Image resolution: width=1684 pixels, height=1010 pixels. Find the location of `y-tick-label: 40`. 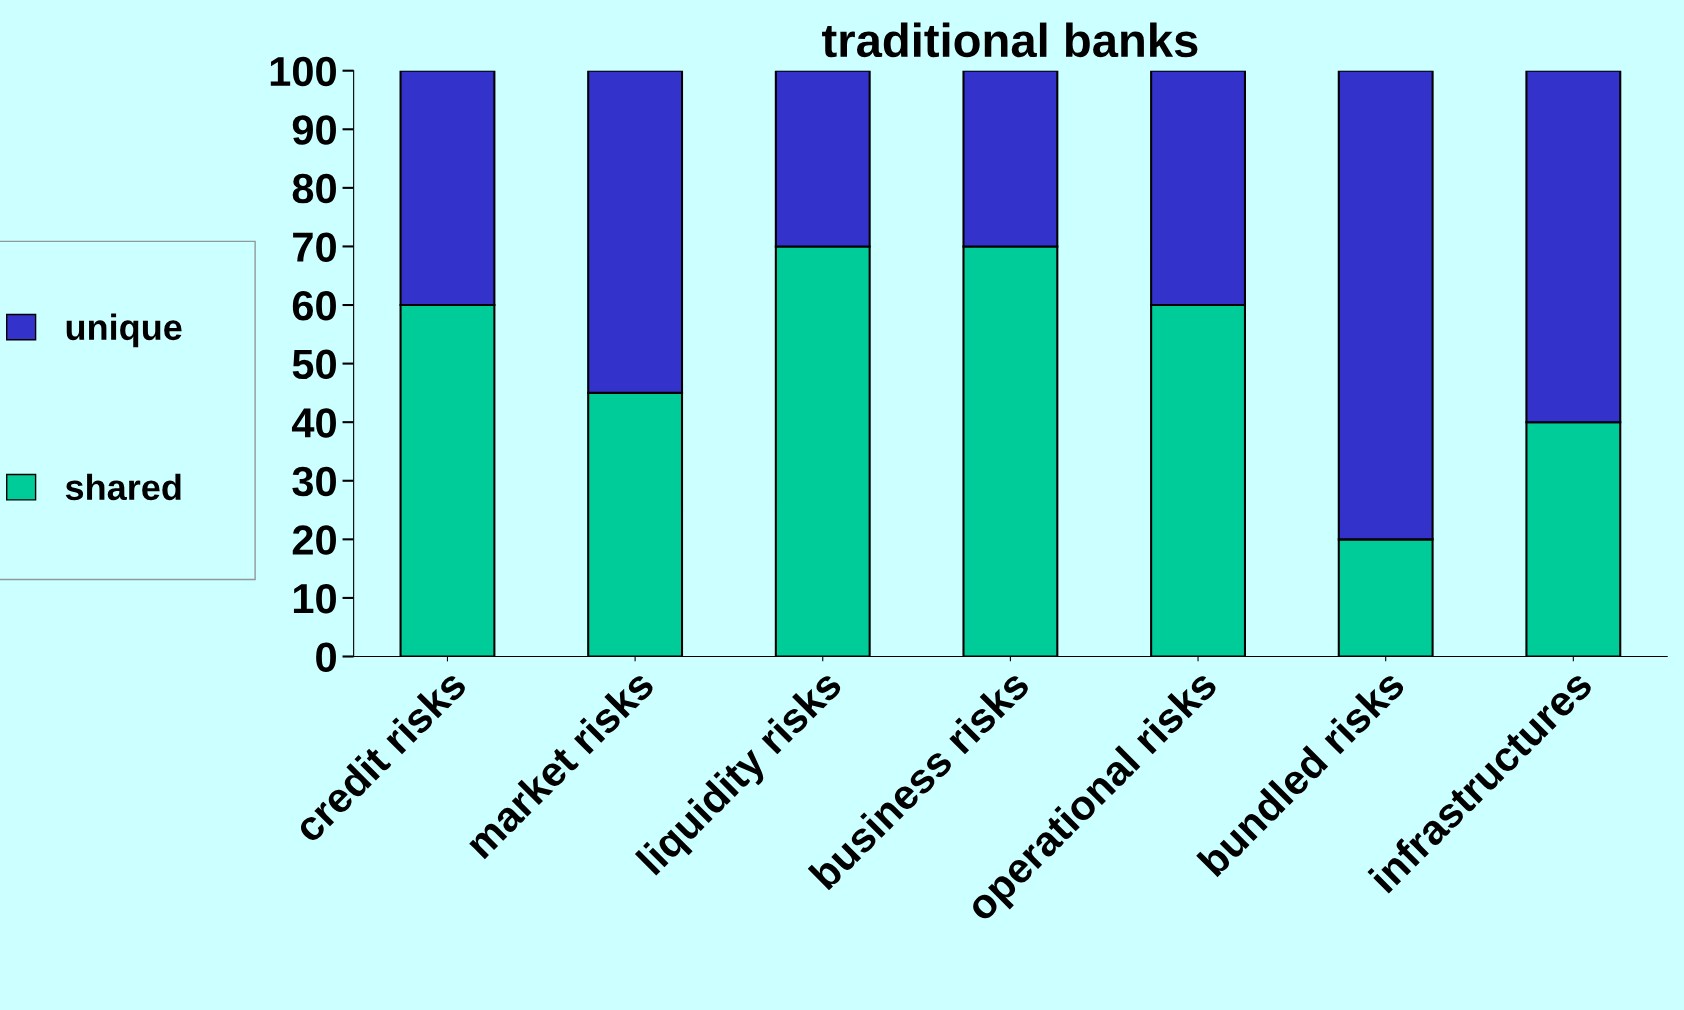

y-tick-label: 40 is located at coordinates (313, 423).